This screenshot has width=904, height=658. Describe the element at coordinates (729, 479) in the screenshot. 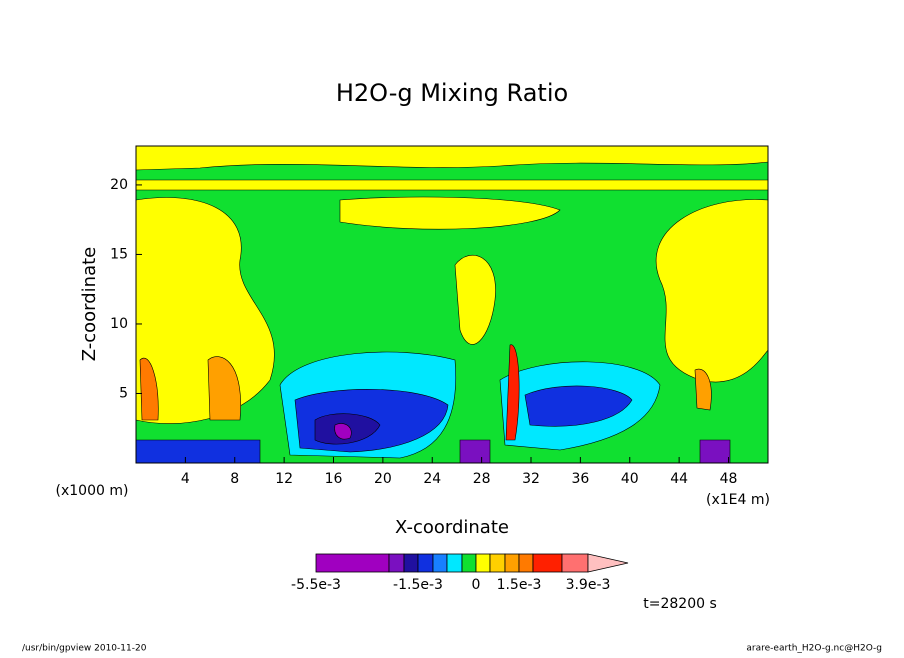

I see `x-tick-label: 48` at that location.